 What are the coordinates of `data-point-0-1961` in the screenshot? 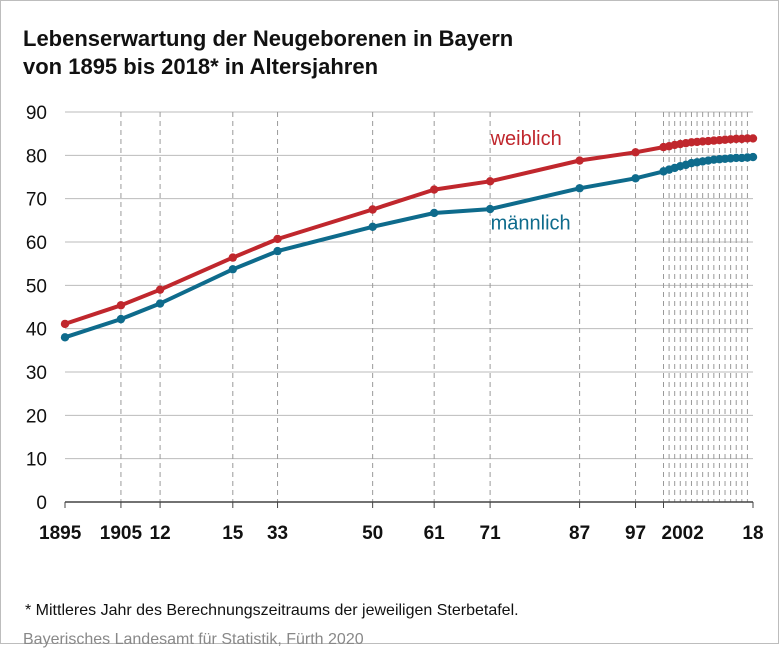 It's located at (434, 189).